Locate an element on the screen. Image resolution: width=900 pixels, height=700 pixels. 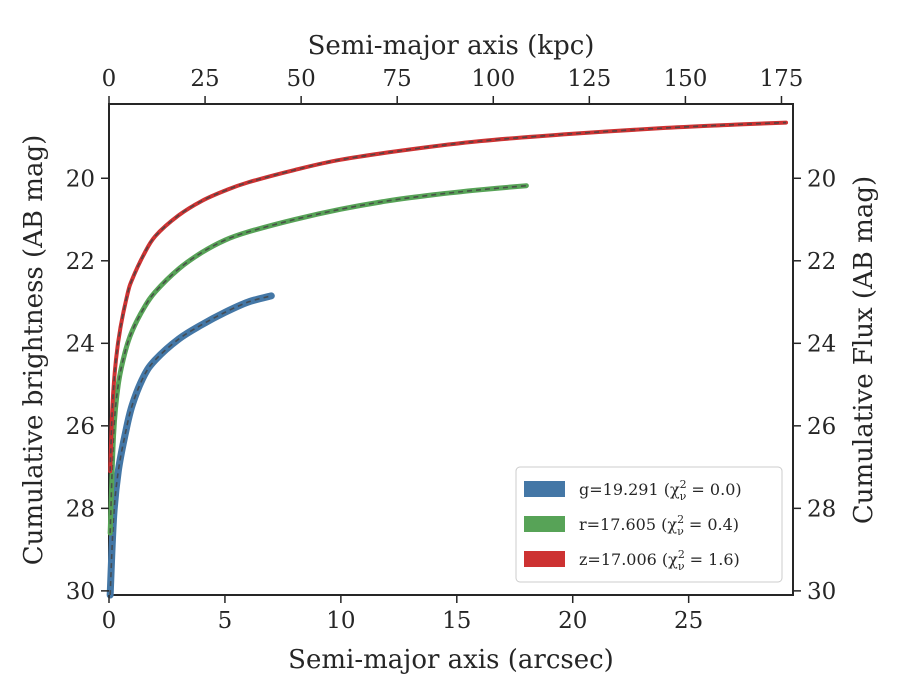
x-top-tick-label: 50 is located at coordinates (300, 79).